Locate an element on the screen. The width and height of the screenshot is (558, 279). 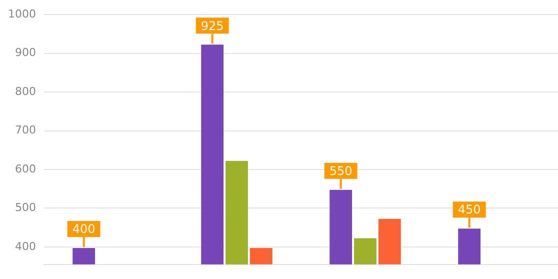
y-tick-label: 1000 is located at coordinates (22, 13).